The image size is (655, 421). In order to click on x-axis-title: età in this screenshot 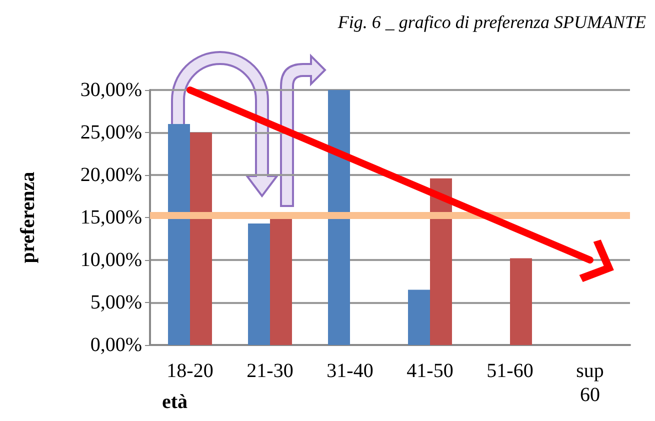, I will do `click(175, 402)`.